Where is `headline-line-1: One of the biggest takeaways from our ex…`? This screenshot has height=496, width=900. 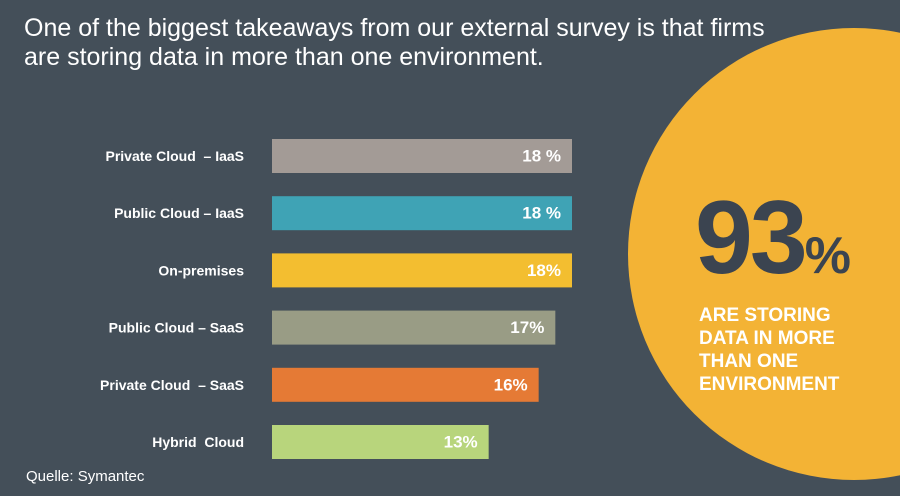 headline-line-1: One of the biggest takeaways from our ex… is located at coordinates (394, 28).